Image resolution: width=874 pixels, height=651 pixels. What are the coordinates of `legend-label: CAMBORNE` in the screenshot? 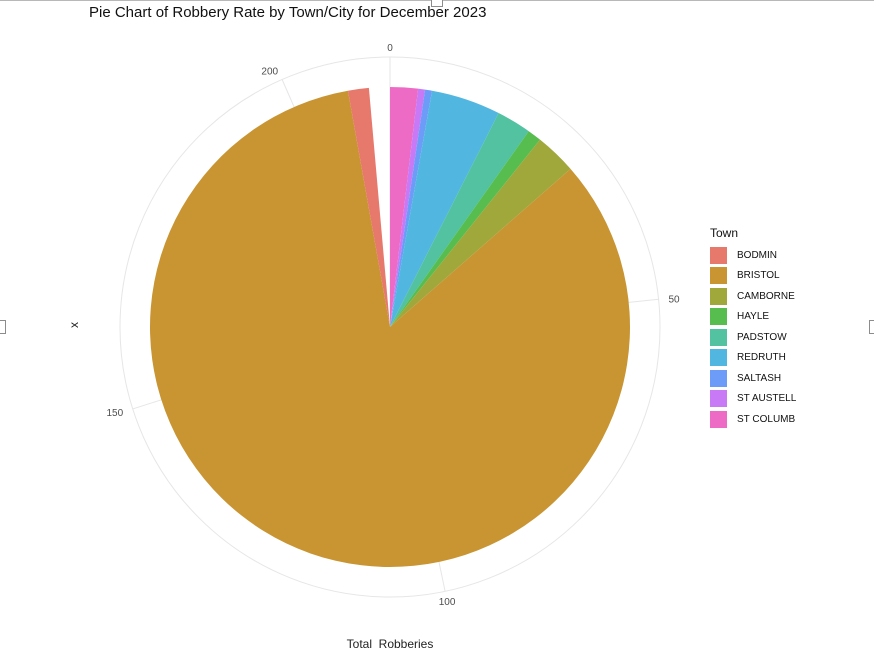 It's located at (766, 296).